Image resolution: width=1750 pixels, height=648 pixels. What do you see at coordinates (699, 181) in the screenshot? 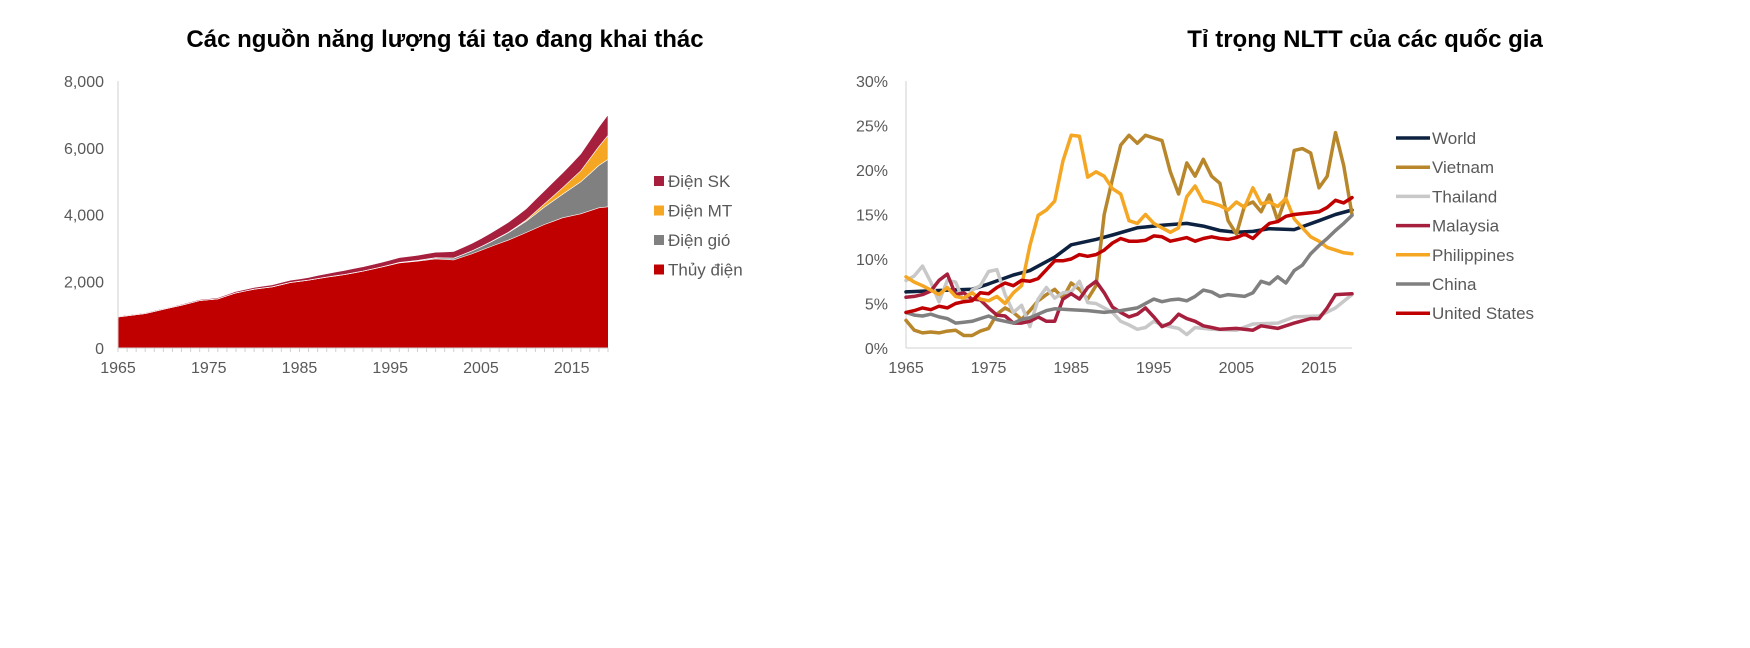
I see `legend-label: Điện SK` at bounding box center [699, 181].